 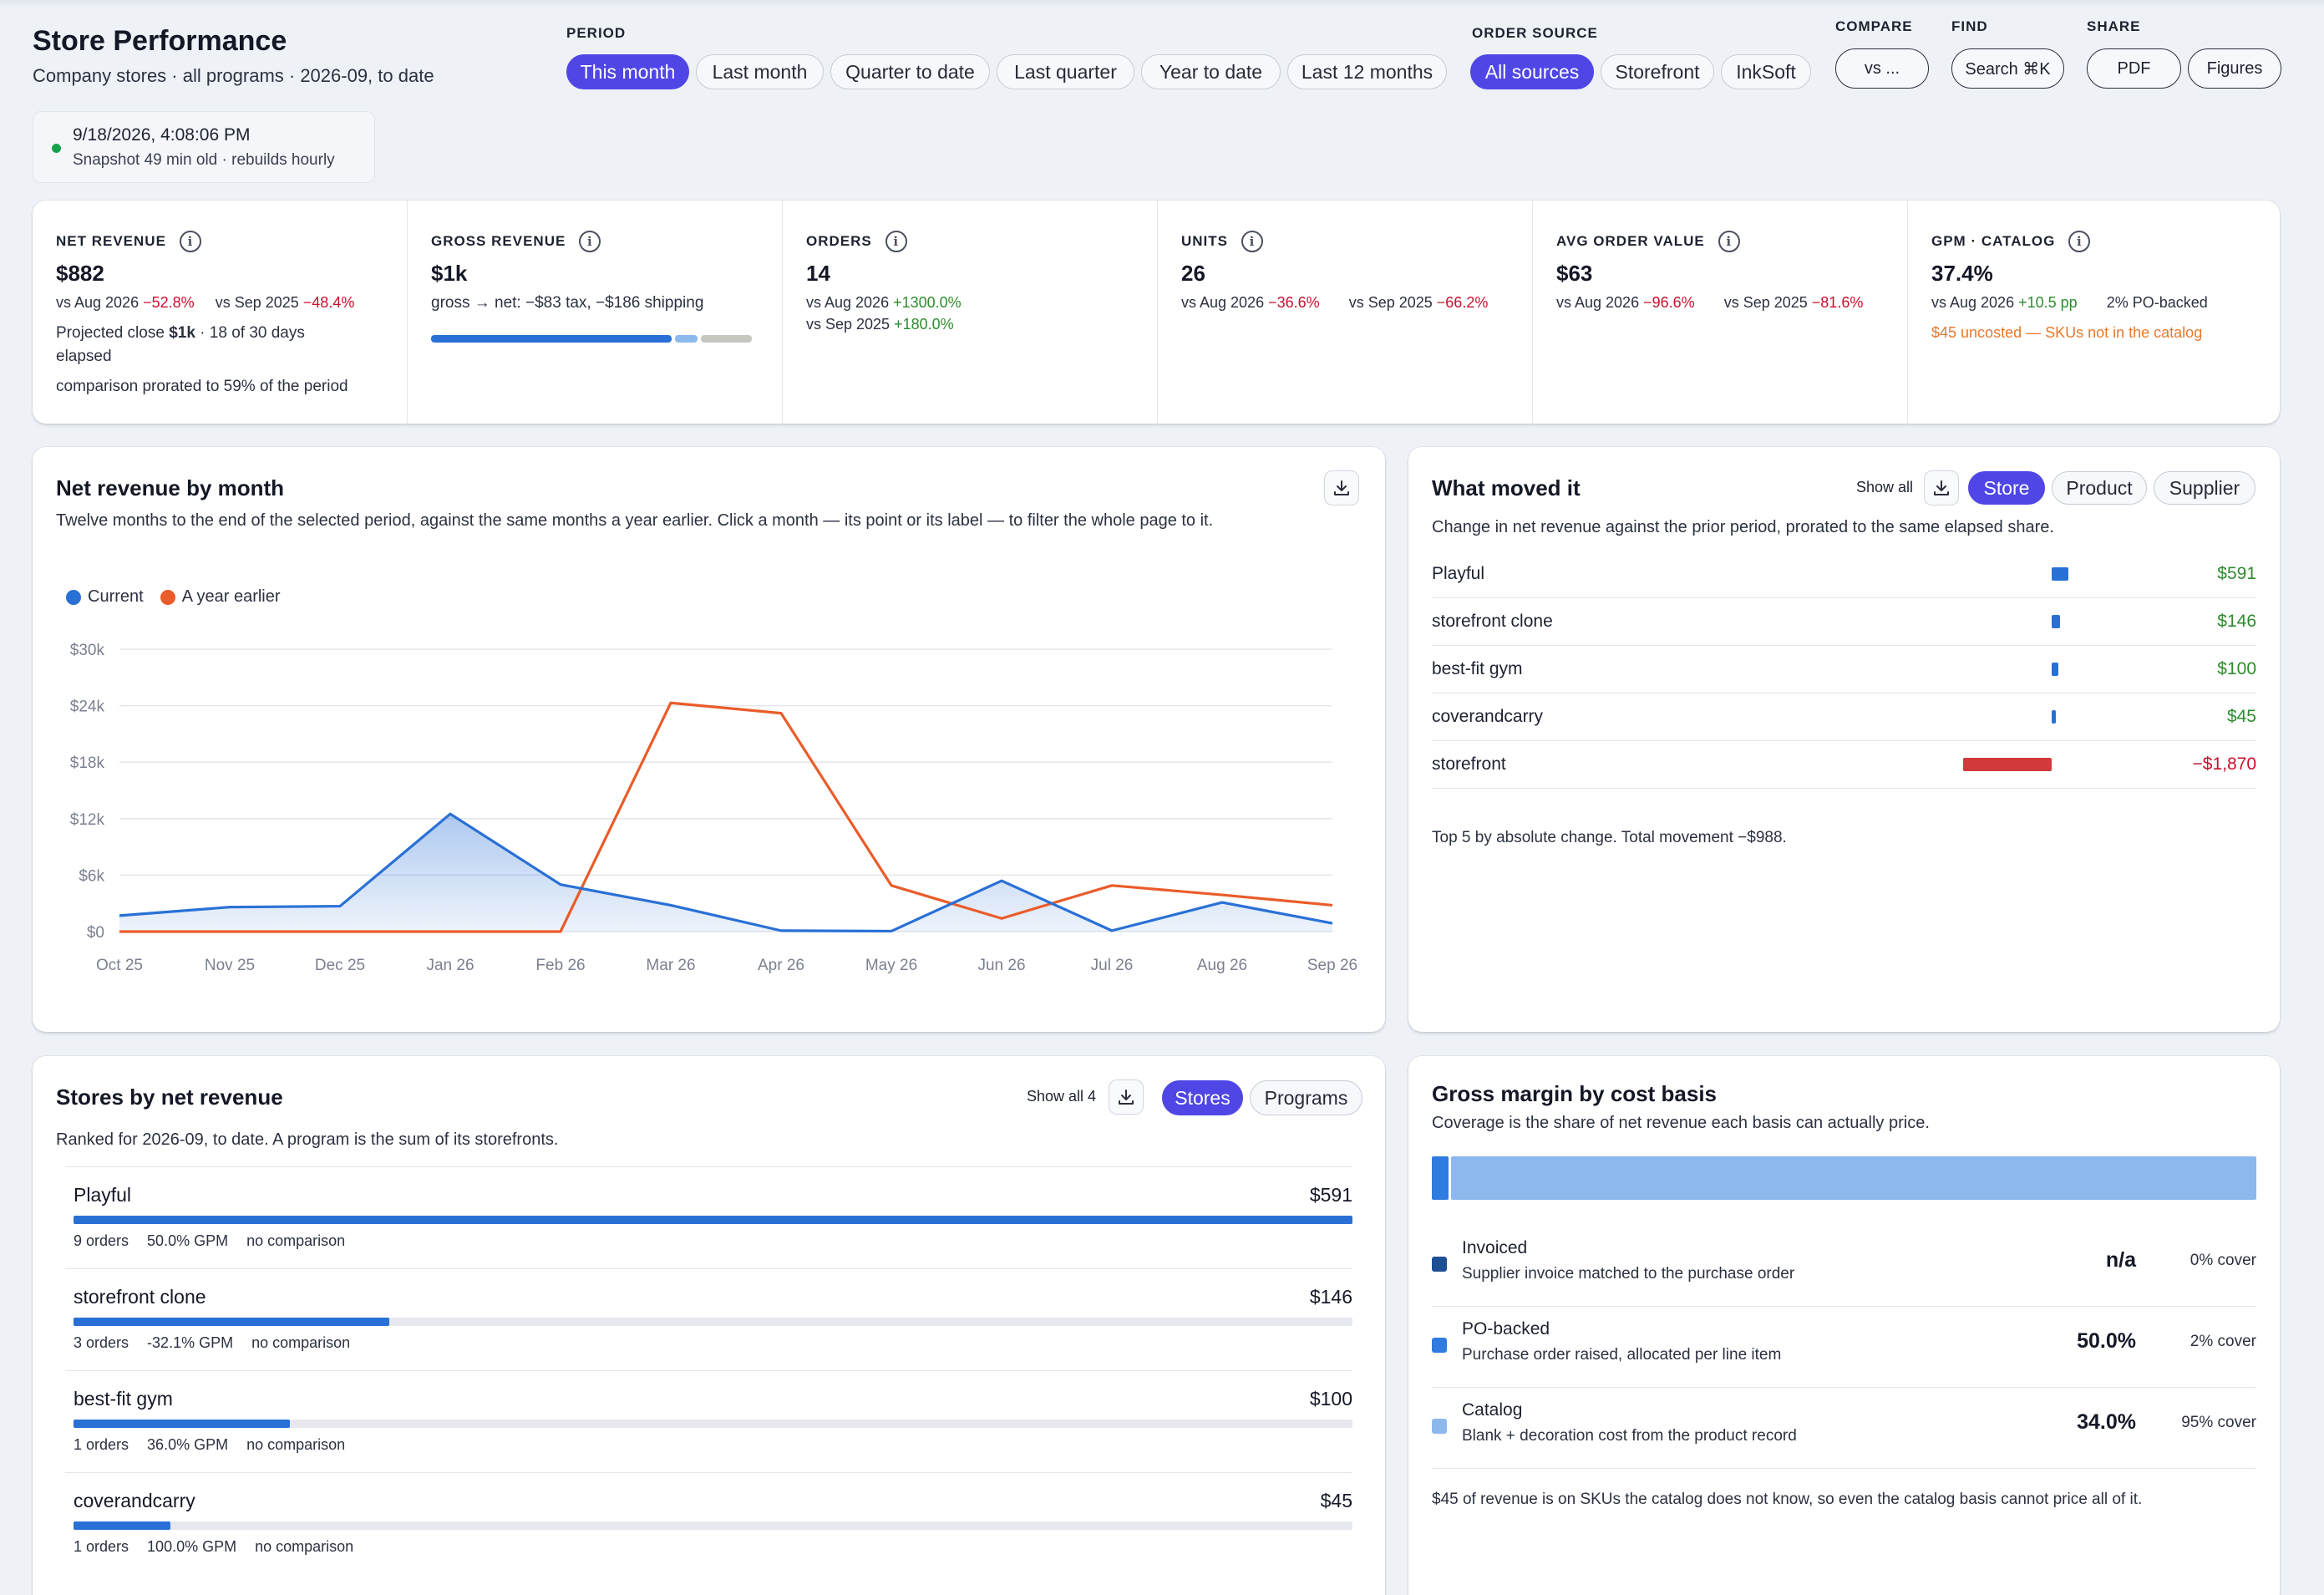 What do you see at coordinates (1844, 717) in the screenshot?
I see `movement-row: coverandcarry $45` at bounding box center [1844, 717].